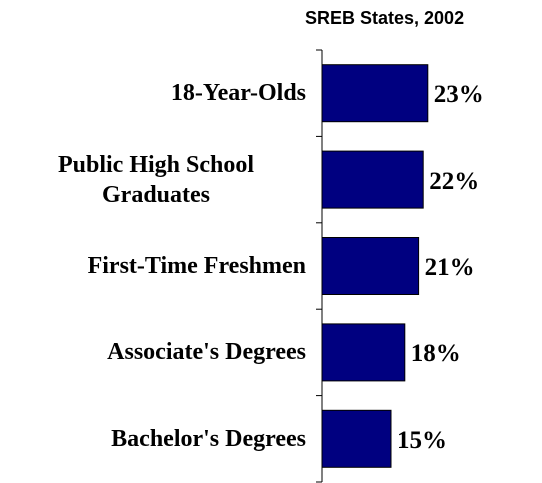 The image size is (542, 483). What do you see at coordinates (238, 93) in the screenshot?
I see `category-label: 18-Year-Olds` at bounding box center [238, 93].